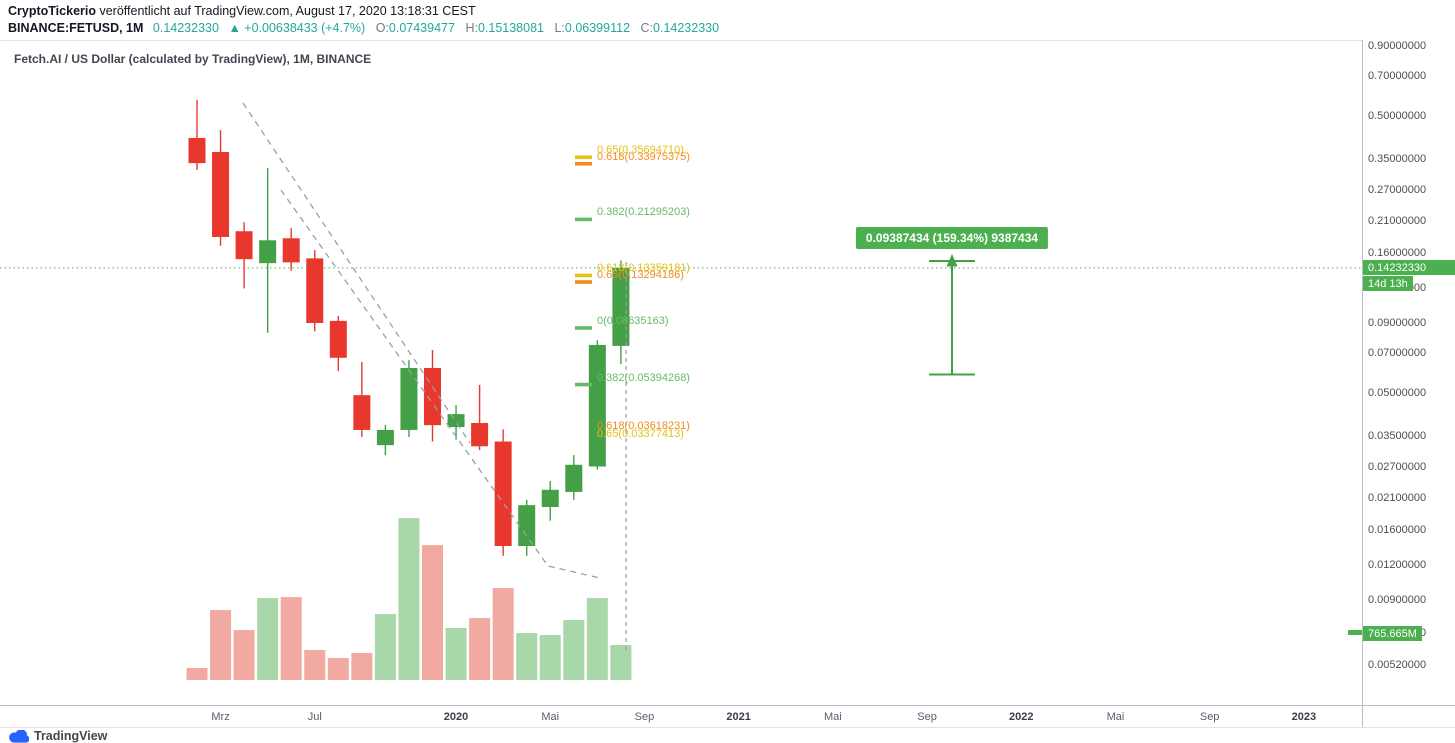  I want to click on price-axis-label: 0.16000000, so click(1397, 253).